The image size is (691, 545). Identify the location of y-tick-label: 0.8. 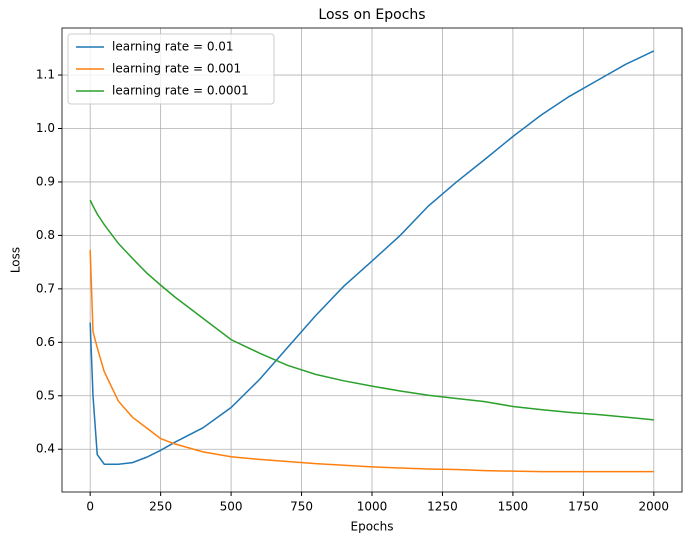
(45, 235).